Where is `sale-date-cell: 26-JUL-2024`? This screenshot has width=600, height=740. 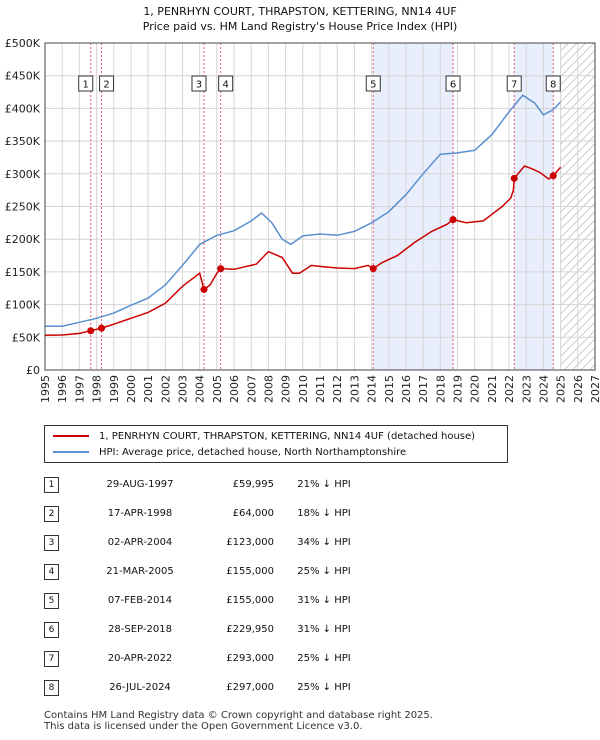
sale-date-cell: 26-JUL-2024 is located at coordinates (140, 687).